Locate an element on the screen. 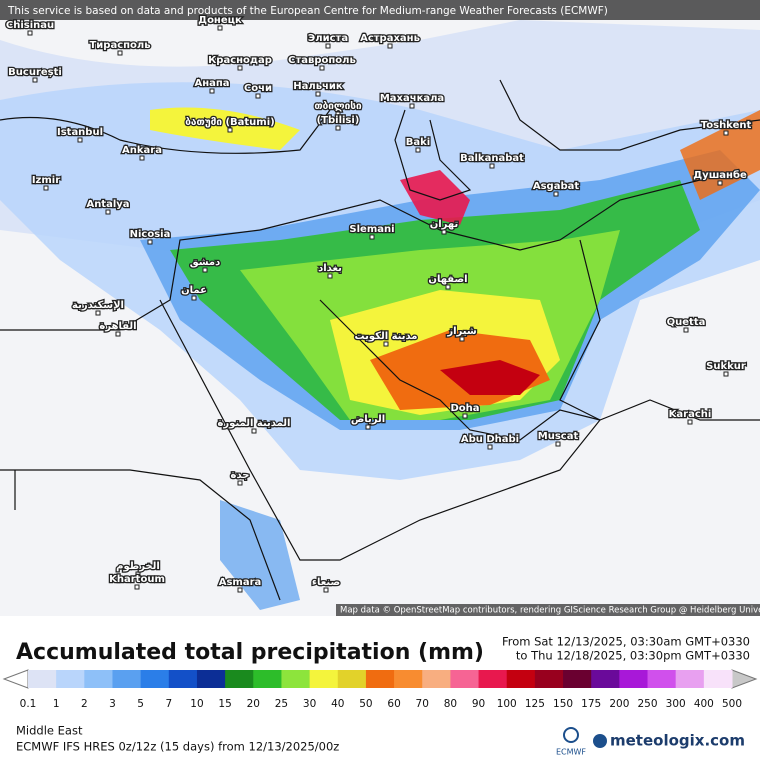 This screenshot has height=764, width=760. legend-tick: 200 is located at coordinates (619, 704).